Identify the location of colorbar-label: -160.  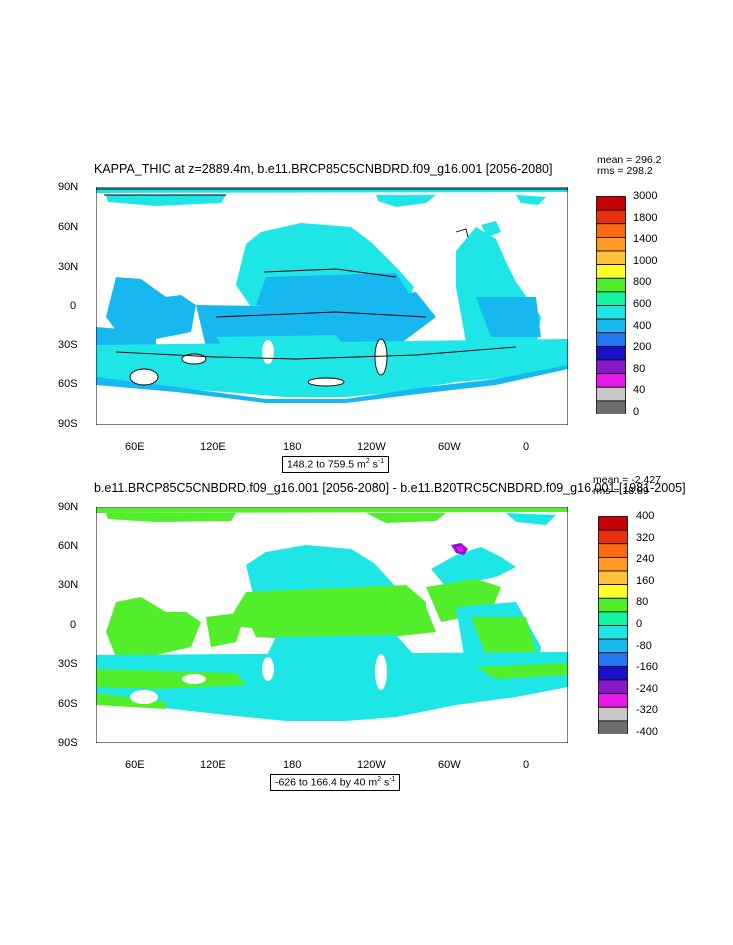
(647, 667).